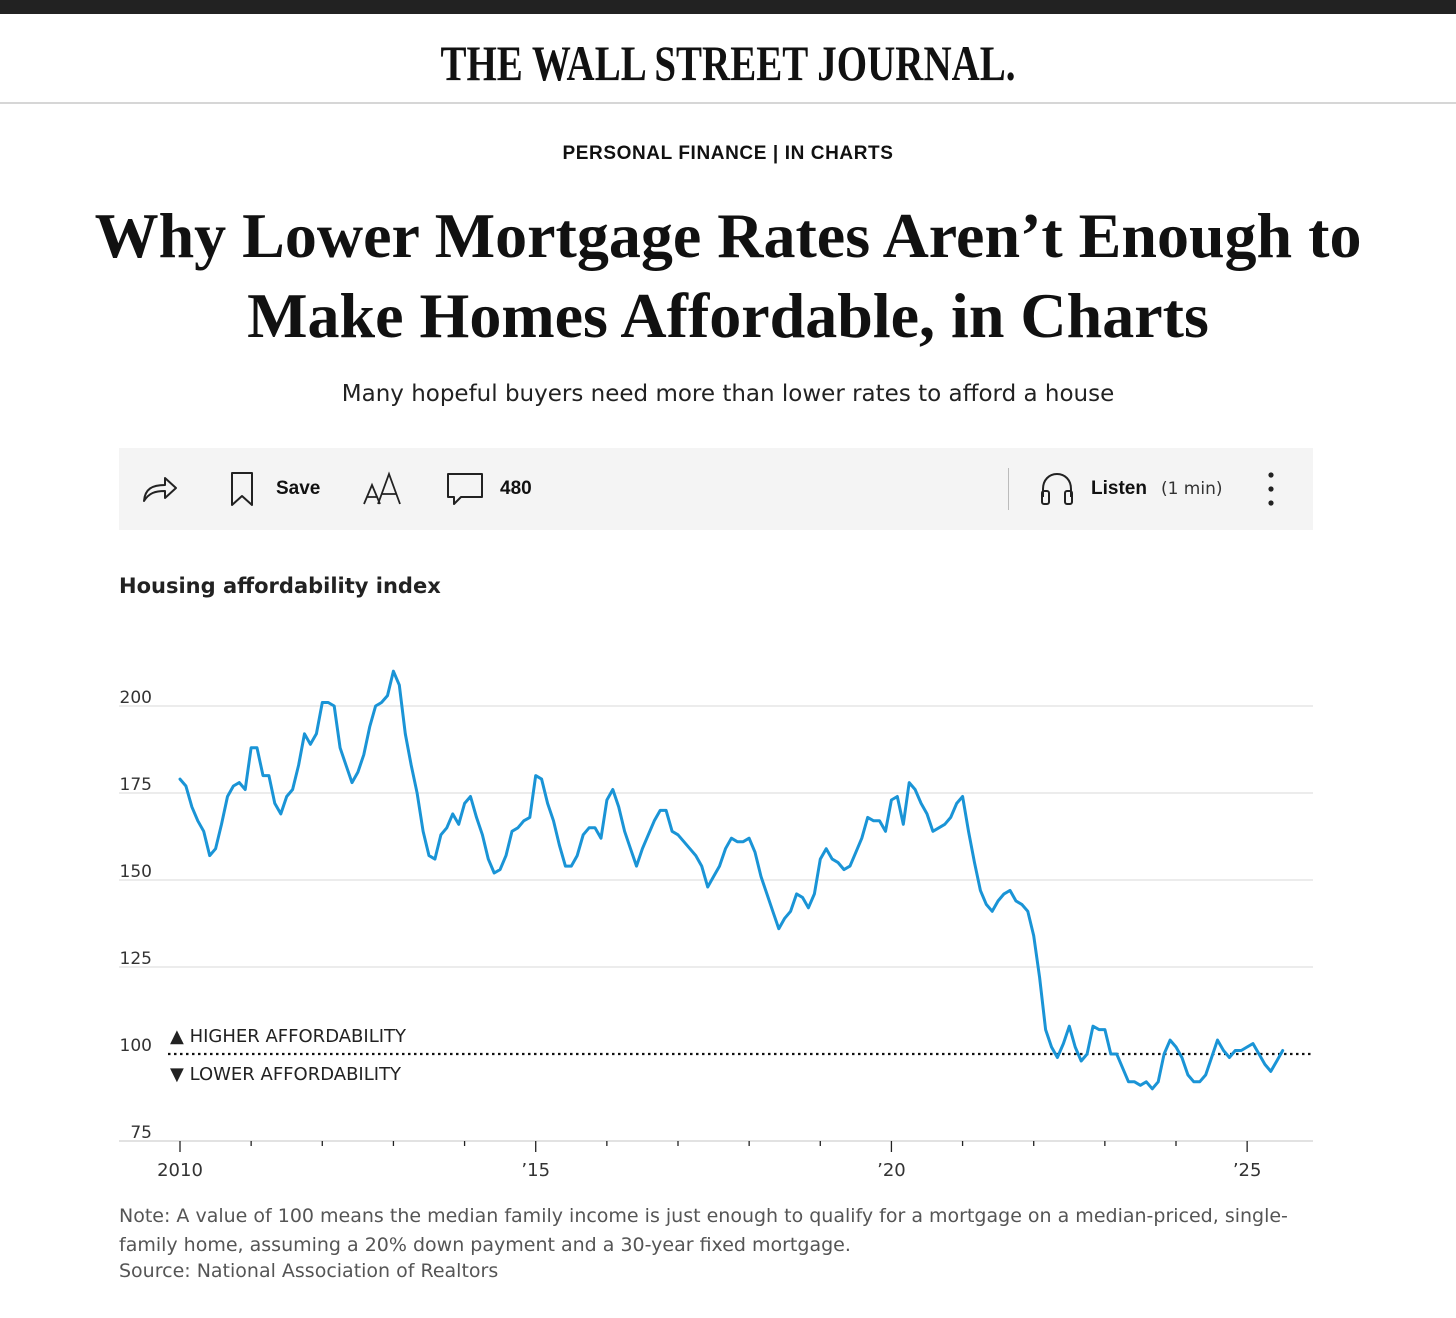  Describe the element at coordinates (286, 1074) in the screenshot. I see `annotation-lower-affordability: ▼ LOWER AFFORDABILITY` at that location.